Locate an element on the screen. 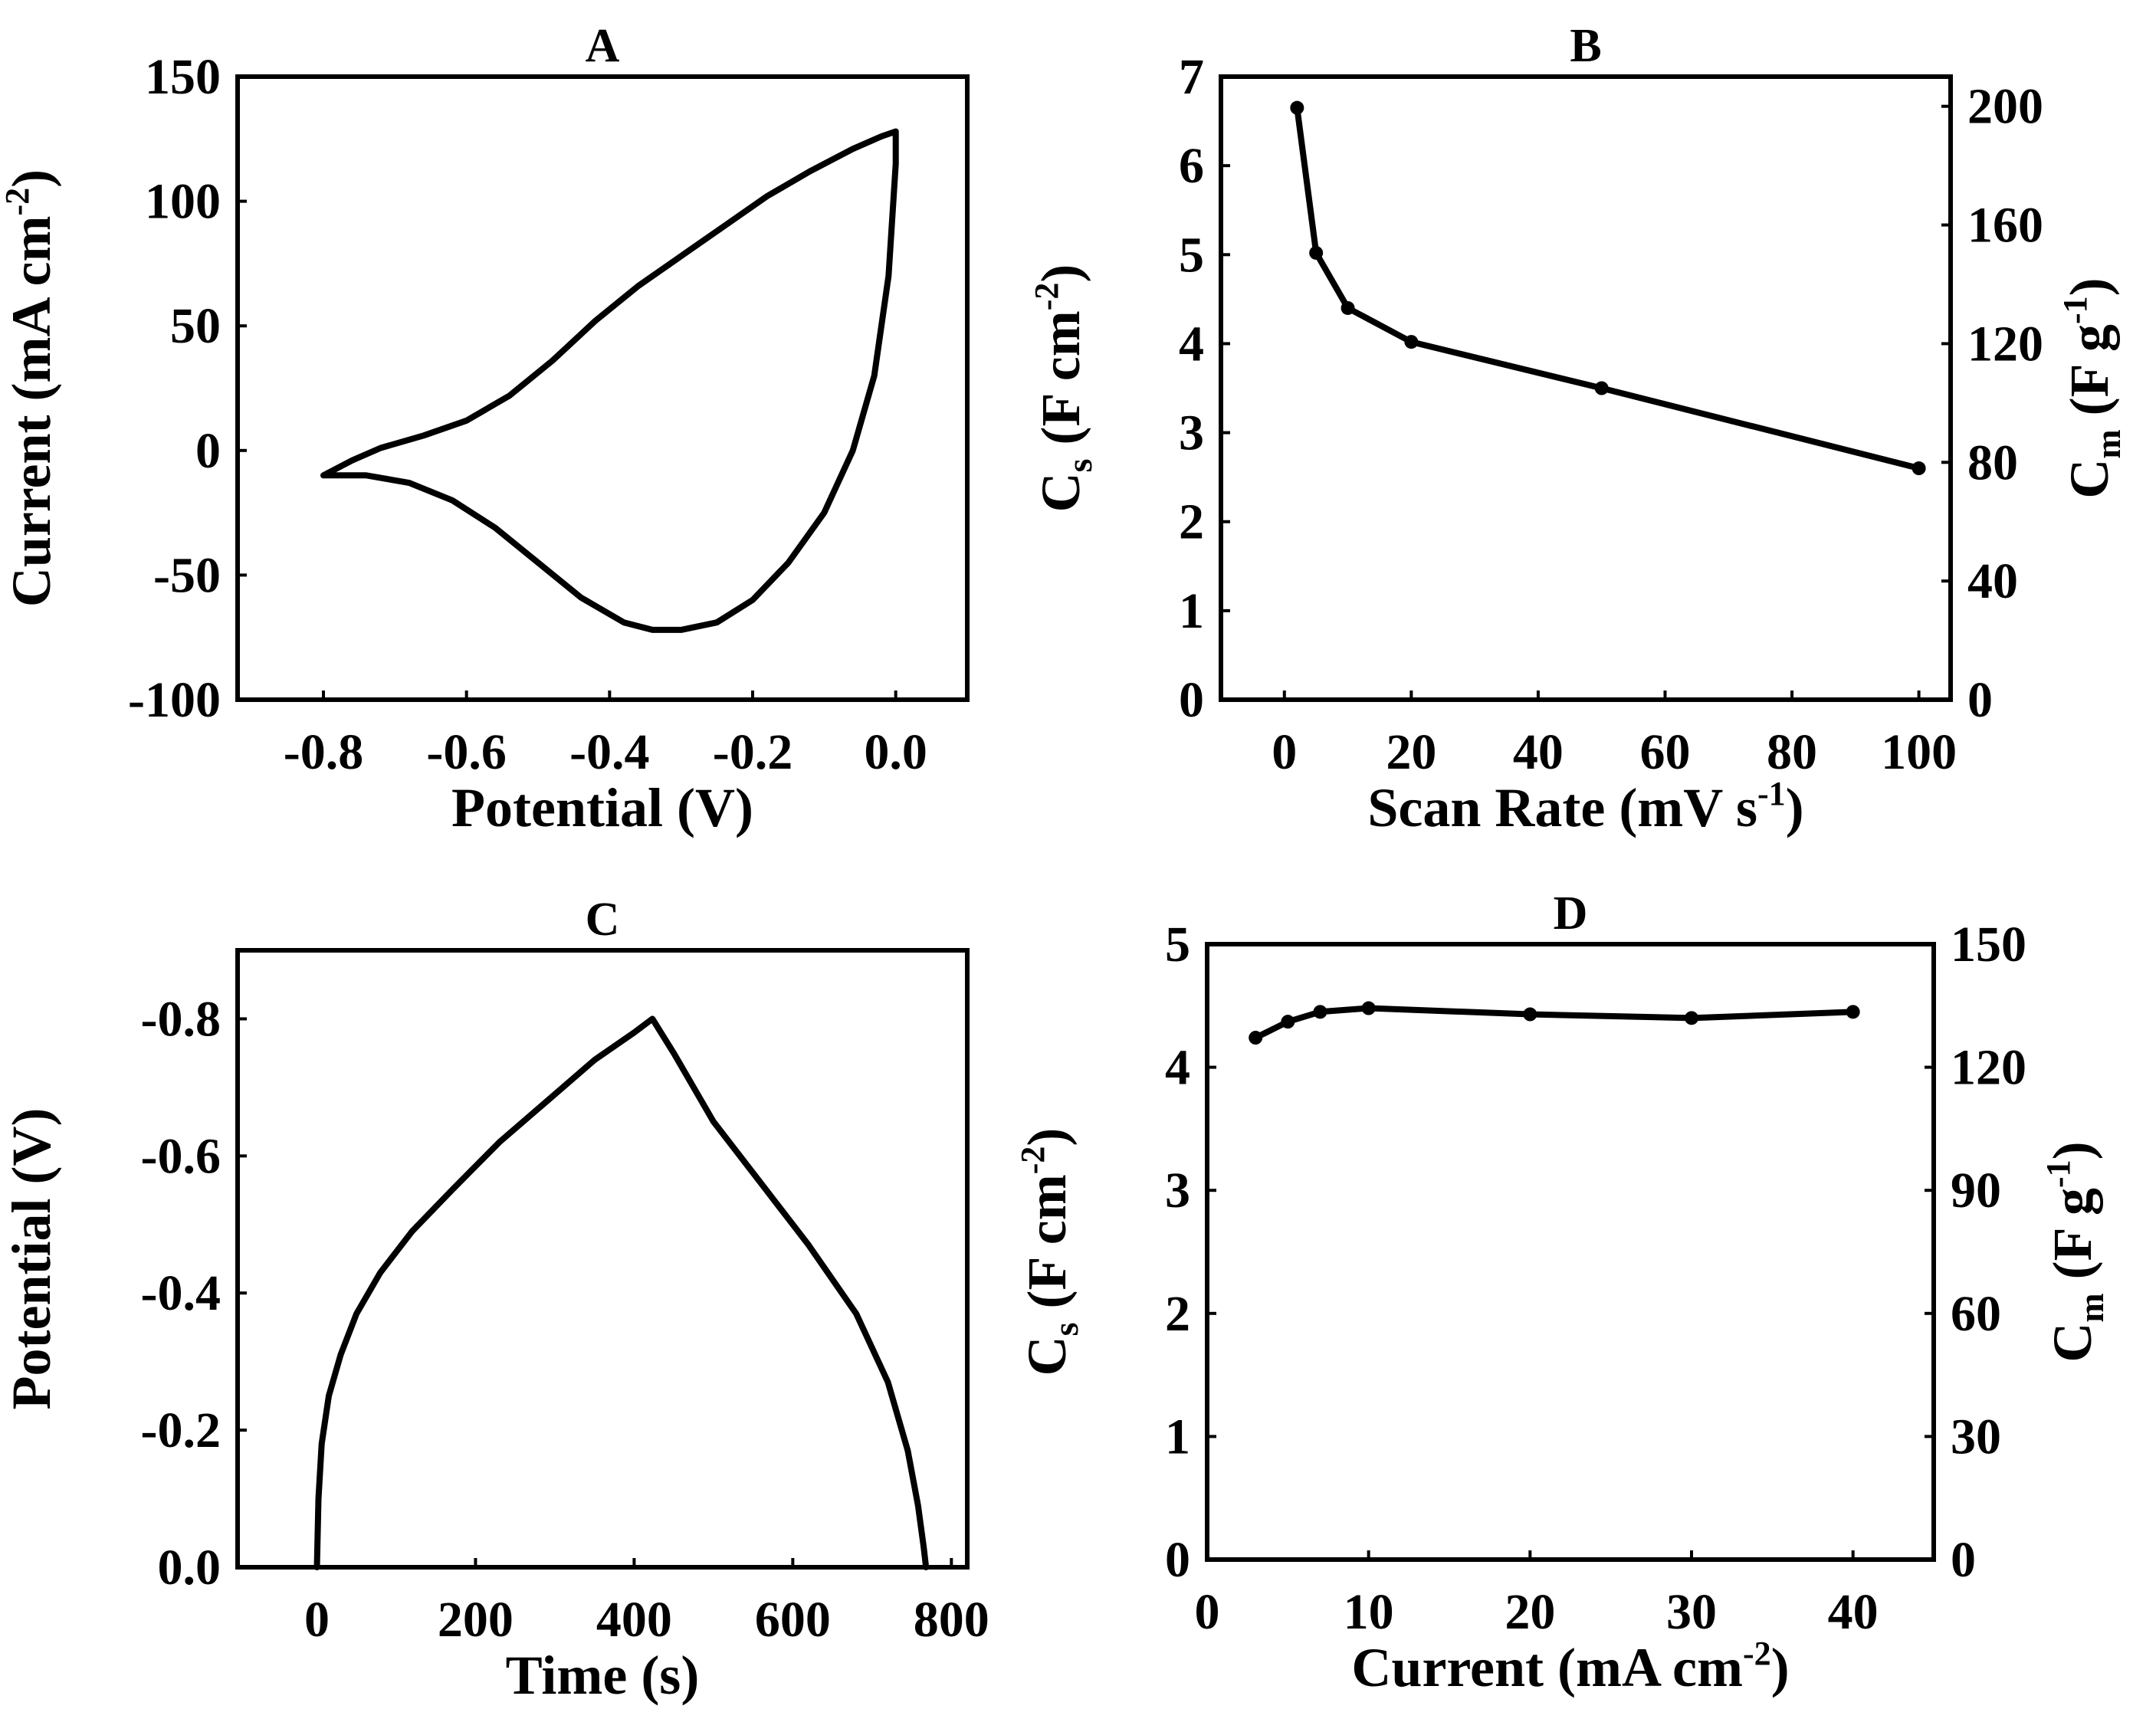 Image resolution: width=2156 pixels, height=1732 pixels. x-axis-label-main: Scan Rate (mV s is located at coordinates (1562, 807).